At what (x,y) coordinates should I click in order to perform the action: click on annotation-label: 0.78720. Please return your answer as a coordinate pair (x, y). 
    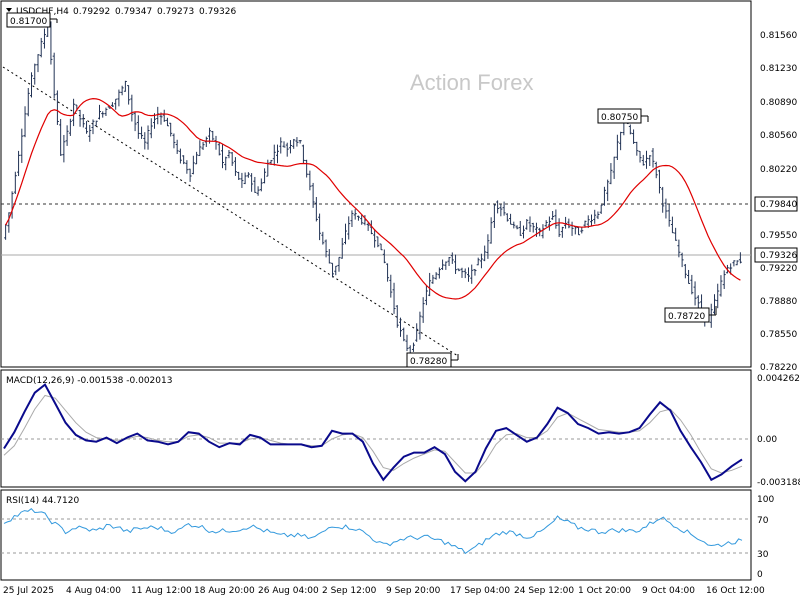
    Looking at the image, I should click on (686, 317).